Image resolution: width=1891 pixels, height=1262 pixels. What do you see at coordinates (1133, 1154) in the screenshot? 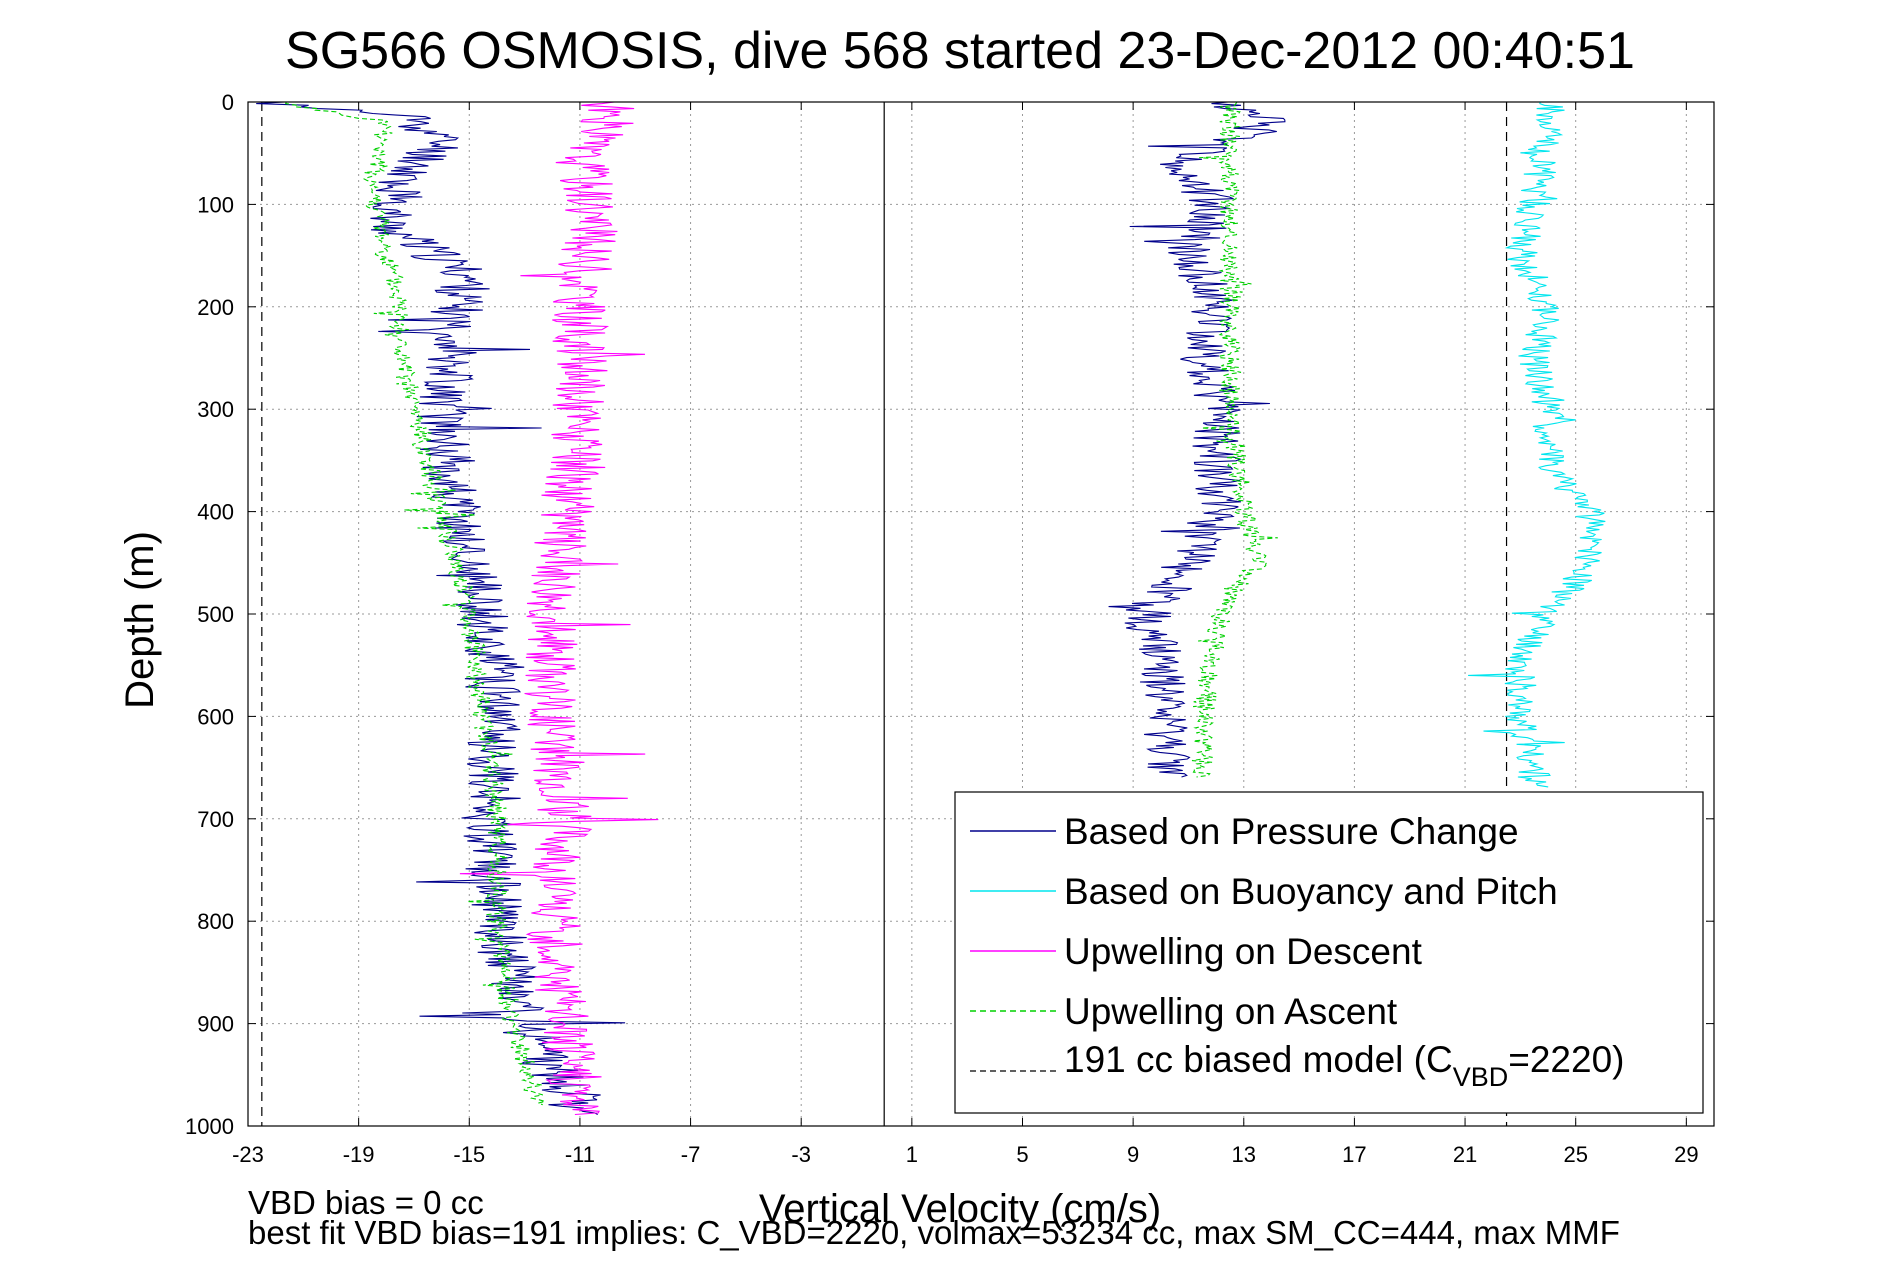
I see `x-tick-label: 9` at bounding box center [1133, 1154].